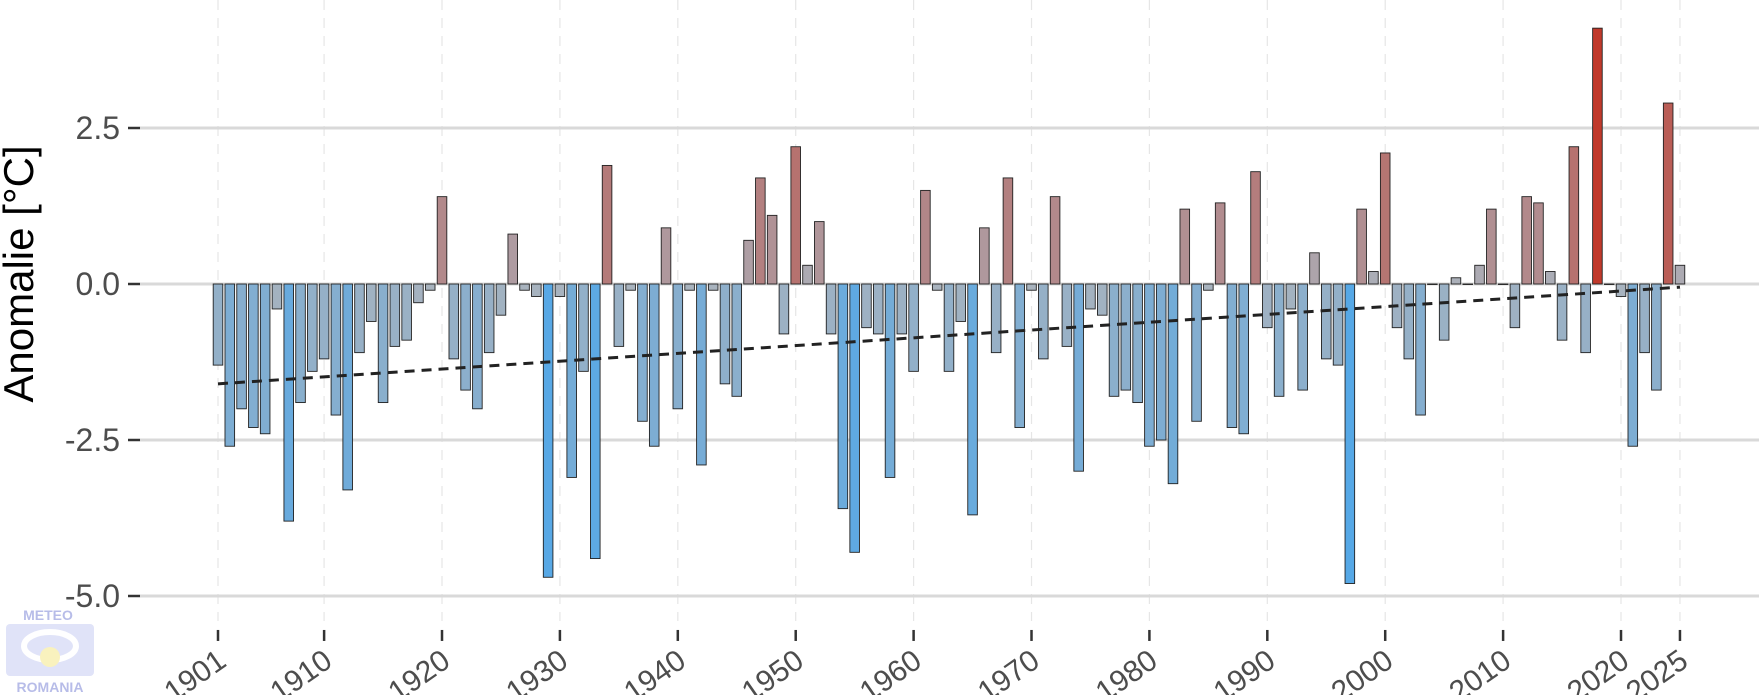 This screenshot has height=695, width=1759. I want to click on y-tick-label: 0.0, so click(98, 284).